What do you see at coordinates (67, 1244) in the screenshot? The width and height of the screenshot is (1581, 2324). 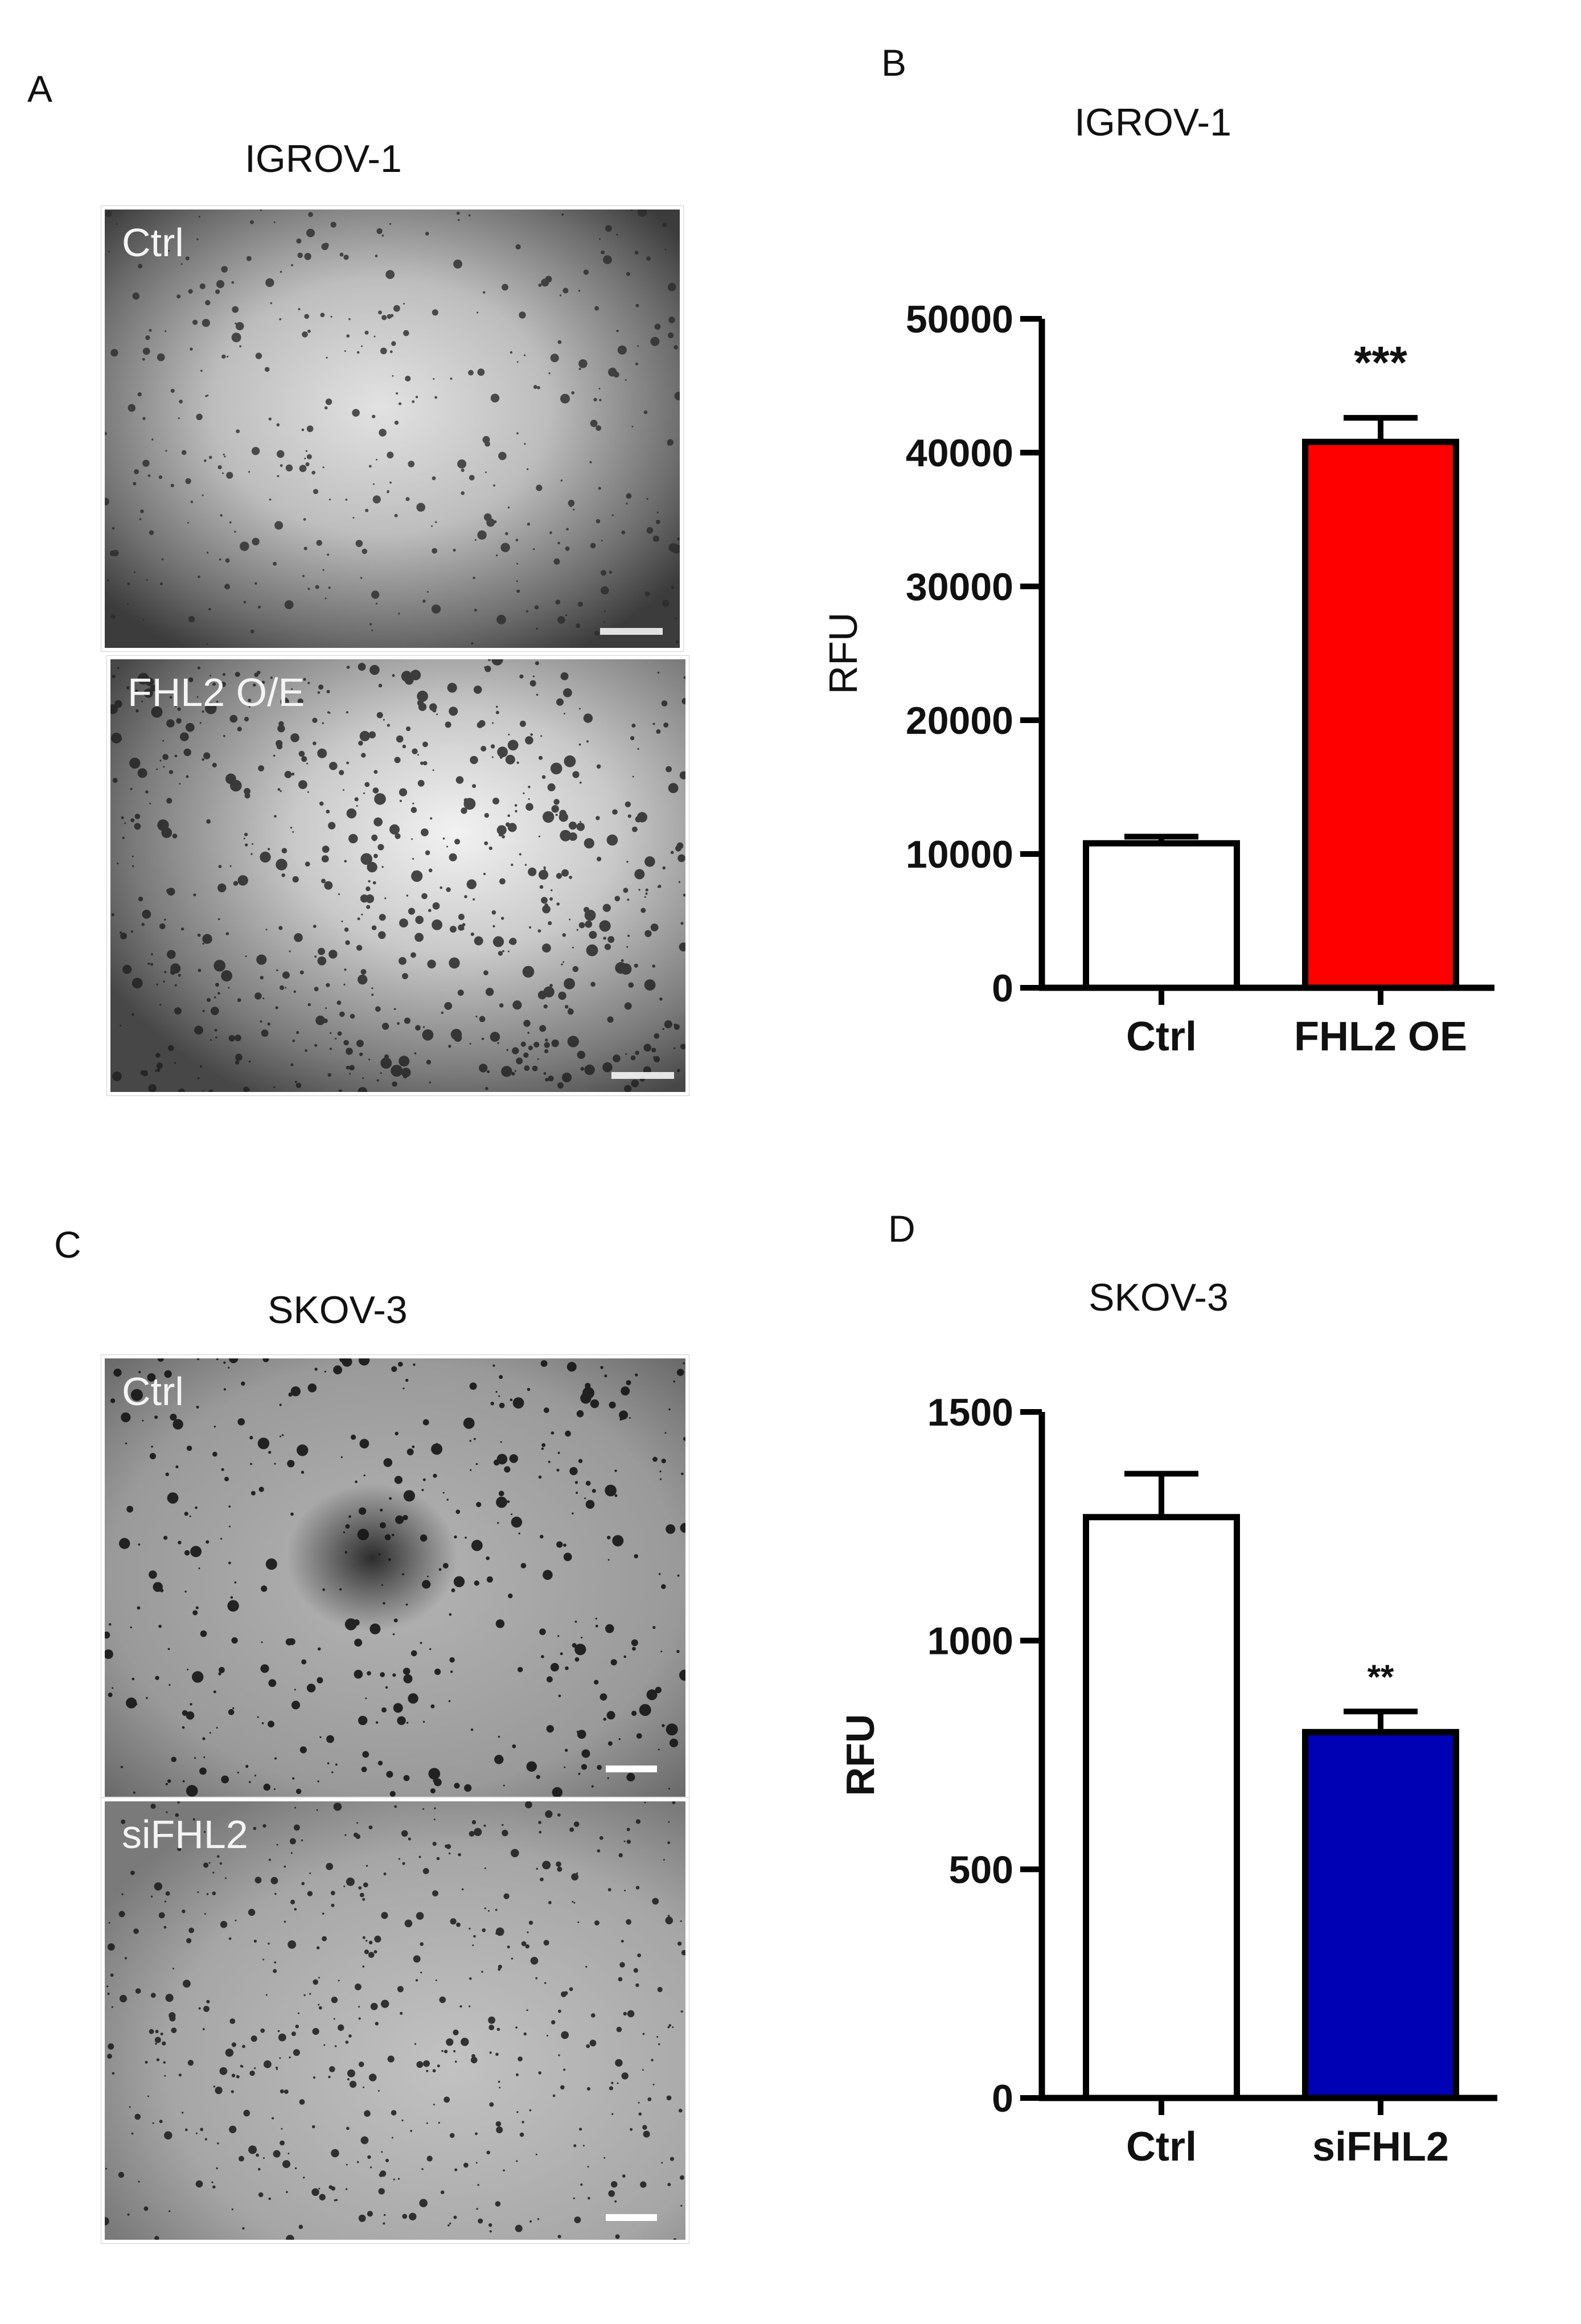 I see `panel-letter-c: C` at bounding box center [67, 1244].